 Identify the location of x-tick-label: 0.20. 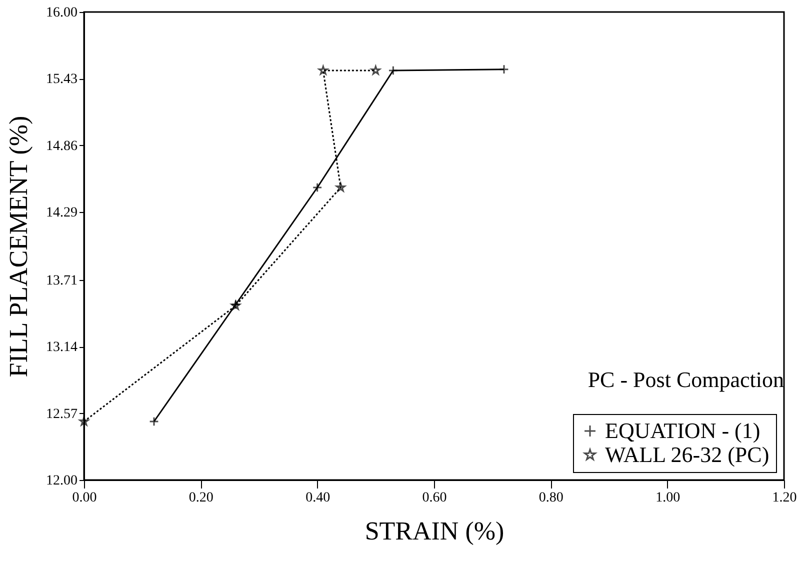
(201, 498).